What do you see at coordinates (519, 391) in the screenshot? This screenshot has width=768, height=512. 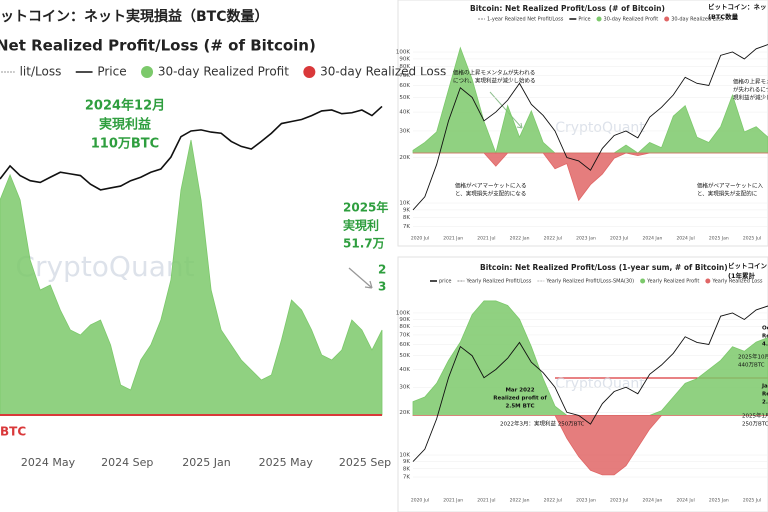 I see `annotation: Mar 2022` at bounding box center [519, 391].